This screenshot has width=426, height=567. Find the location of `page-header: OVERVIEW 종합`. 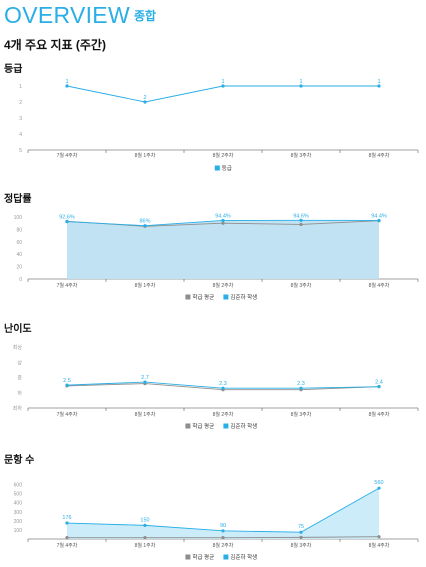

page-header: OVERVIEW 종합 is located at coordinates (80, 15).